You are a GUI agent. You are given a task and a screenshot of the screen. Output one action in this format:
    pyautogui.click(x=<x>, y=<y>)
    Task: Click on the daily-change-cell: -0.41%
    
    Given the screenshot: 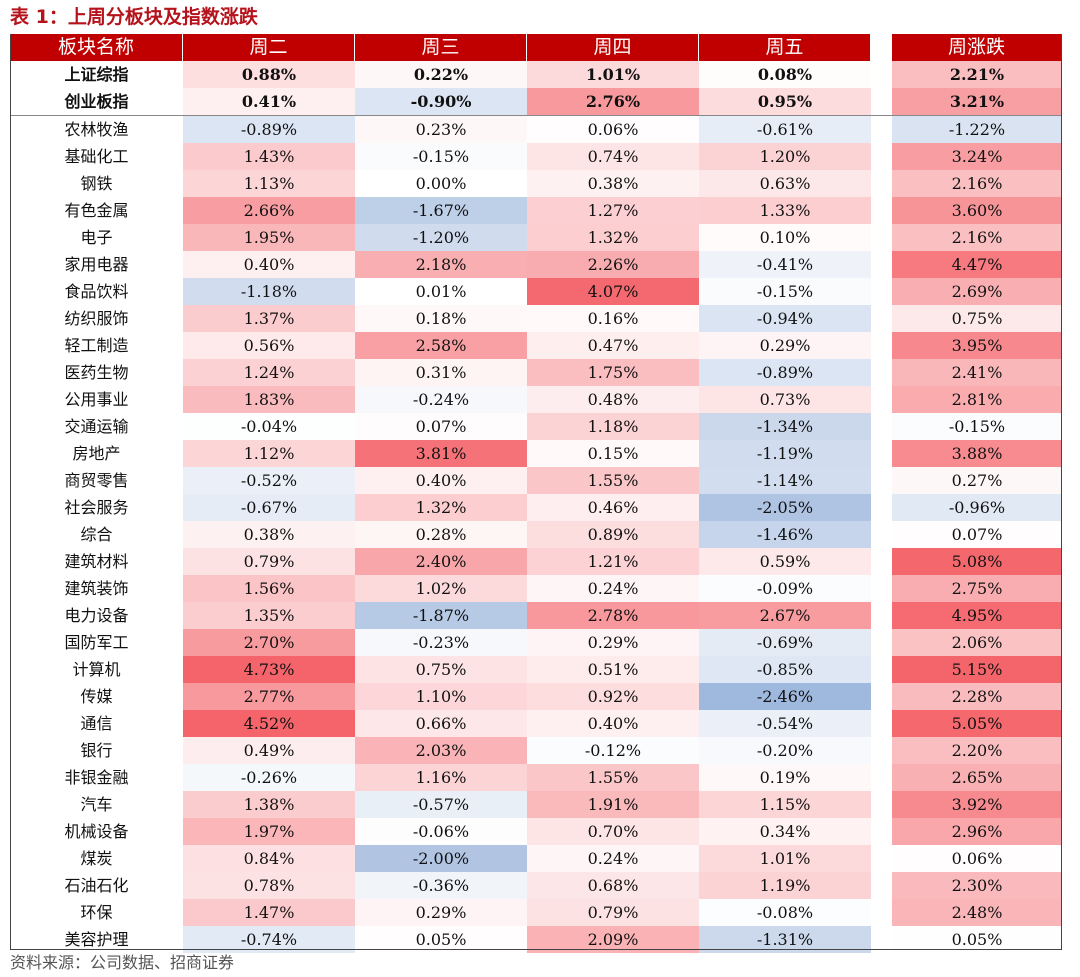 What is the action you would take?
    pyautogui.click(x=785, y=264)
    